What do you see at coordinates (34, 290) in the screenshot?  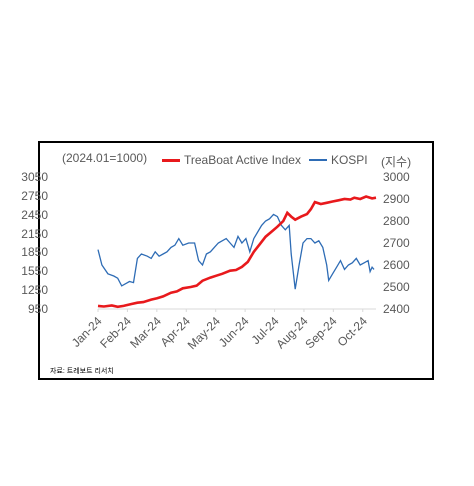 I see `left-y-tick: 1250` at bounding box center [34, 290].